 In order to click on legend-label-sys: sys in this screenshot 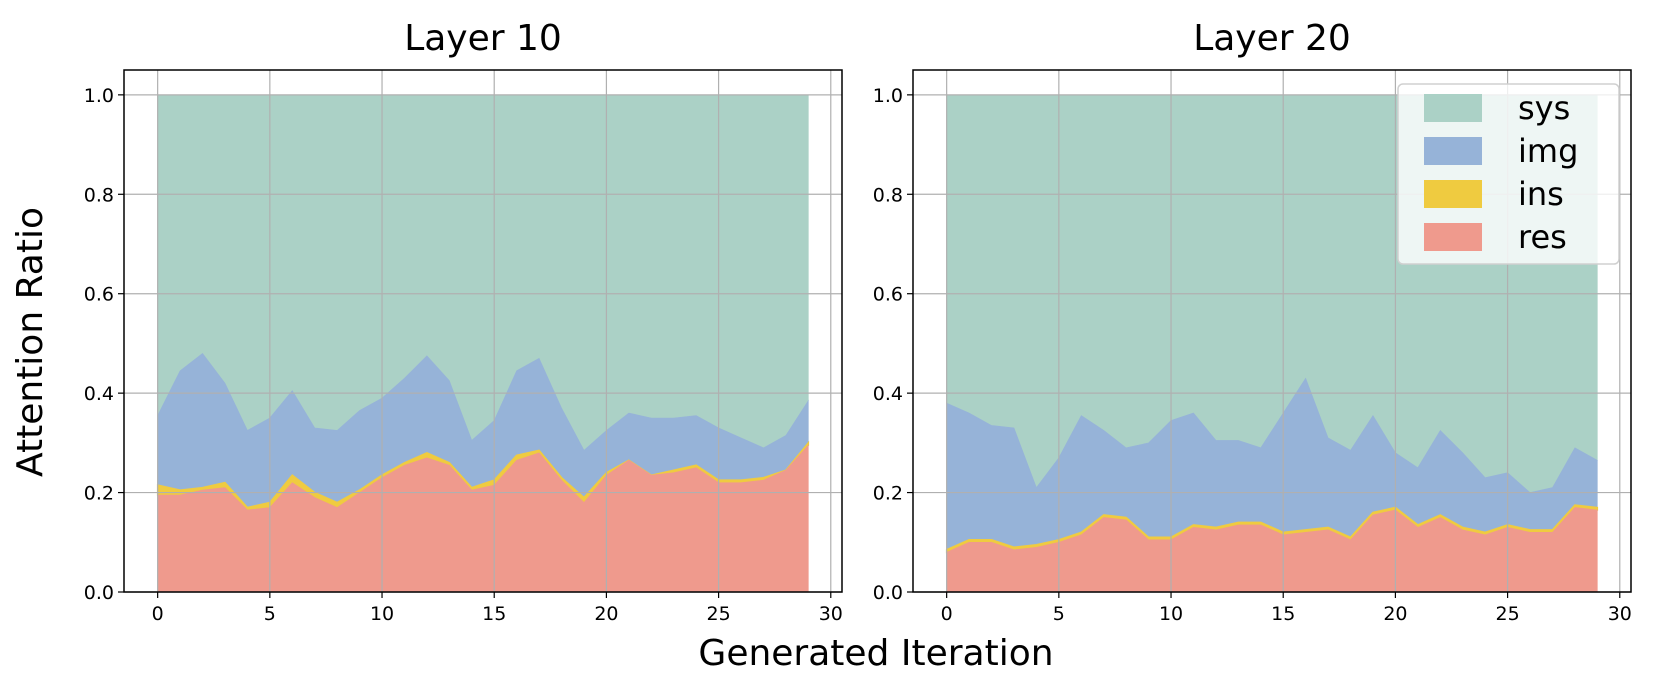, I will do `click(1544, 108)`.